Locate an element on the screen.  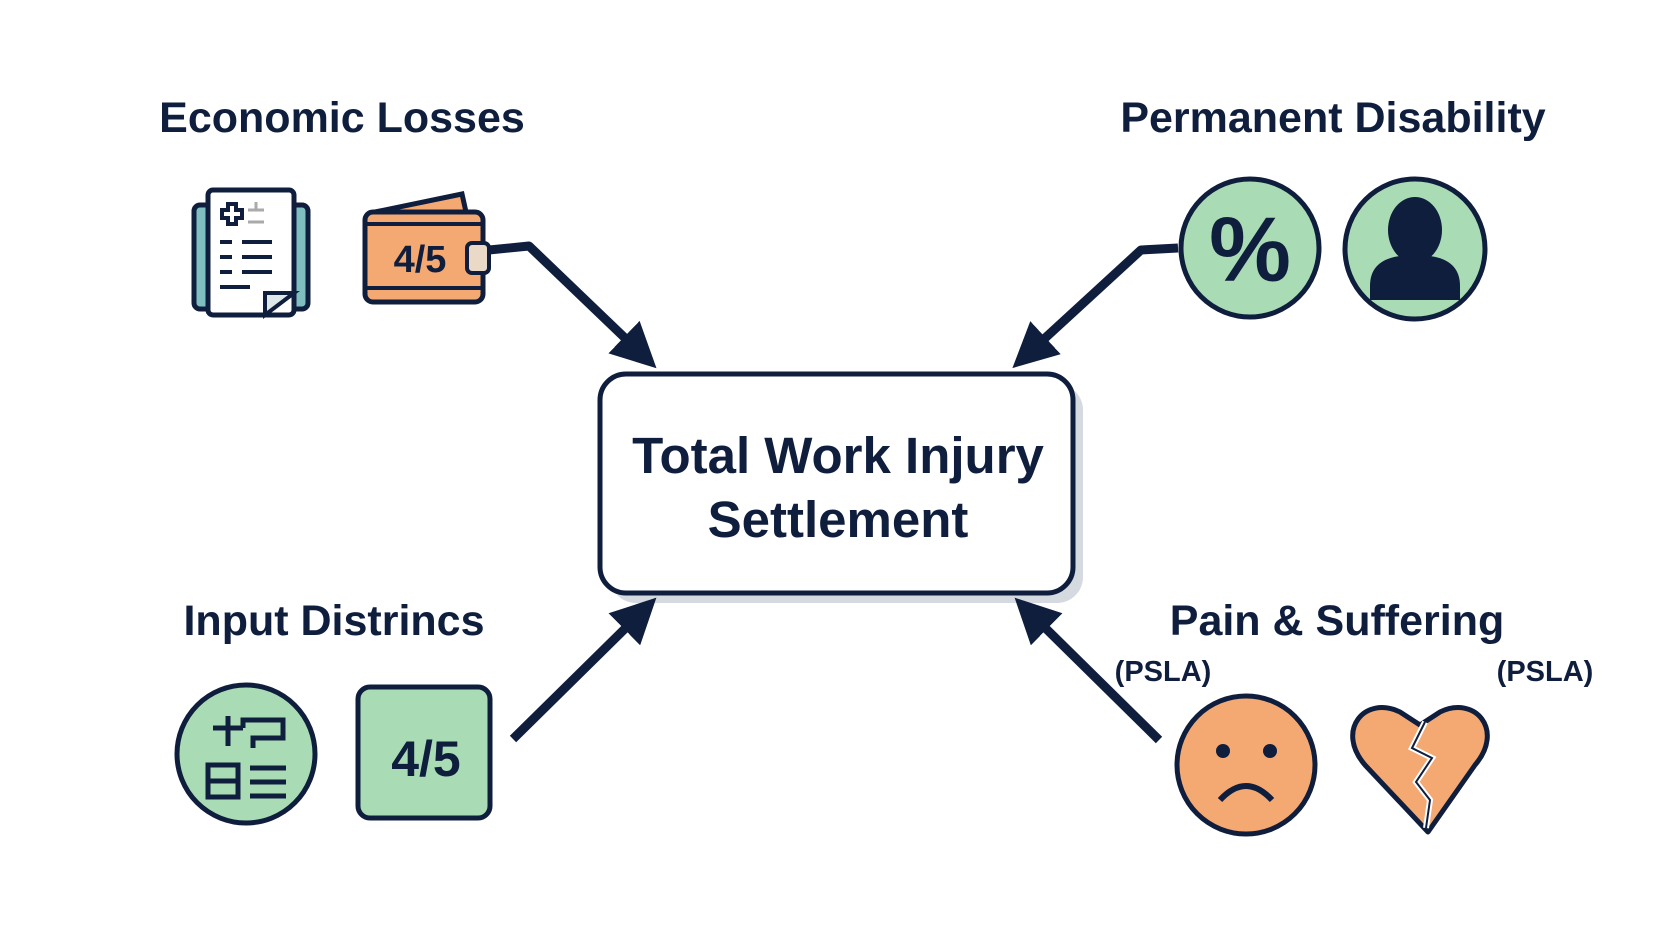
arrow-input is located at coordinates (583, 670).